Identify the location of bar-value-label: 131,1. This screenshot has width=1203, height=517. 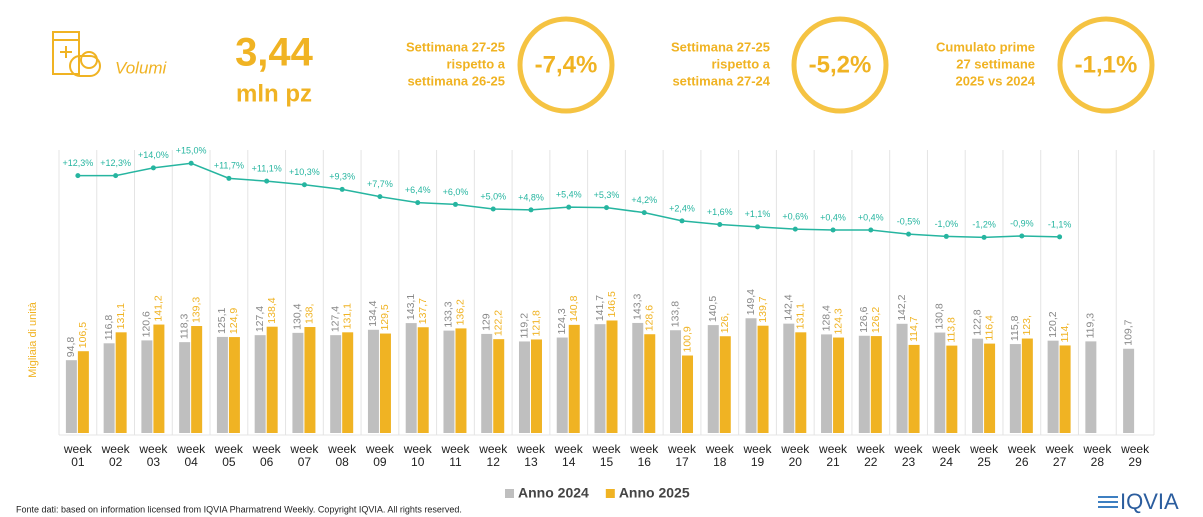
(121, 316).